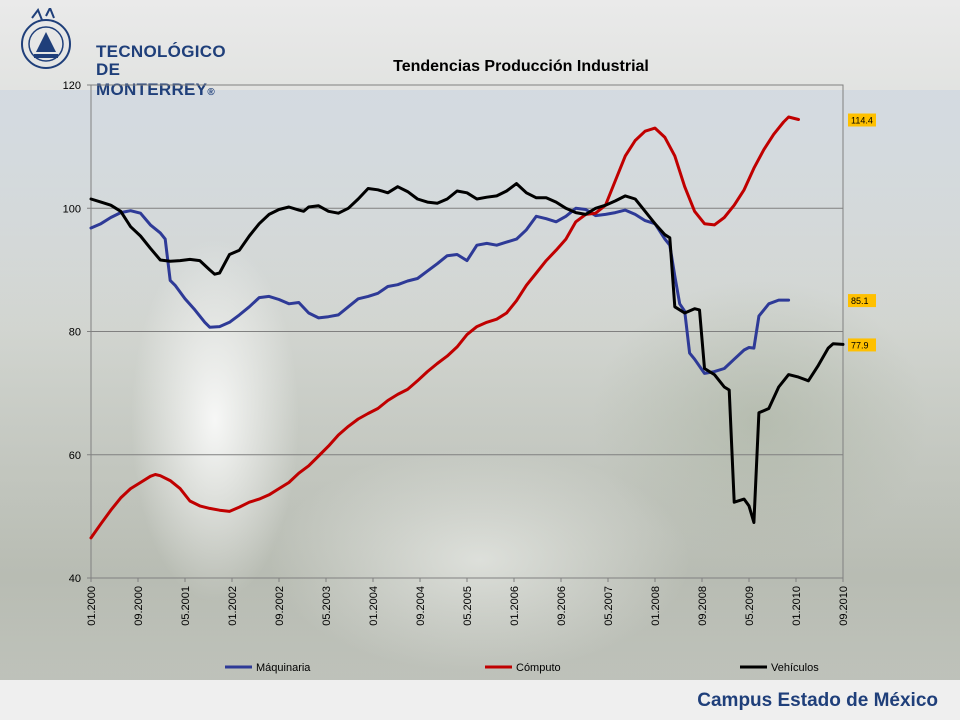 The image size is (960, 720). Describe the element at coordinates (817, 700) in the screenshot. I see `campus-name: Campus Estado de México` at that location.